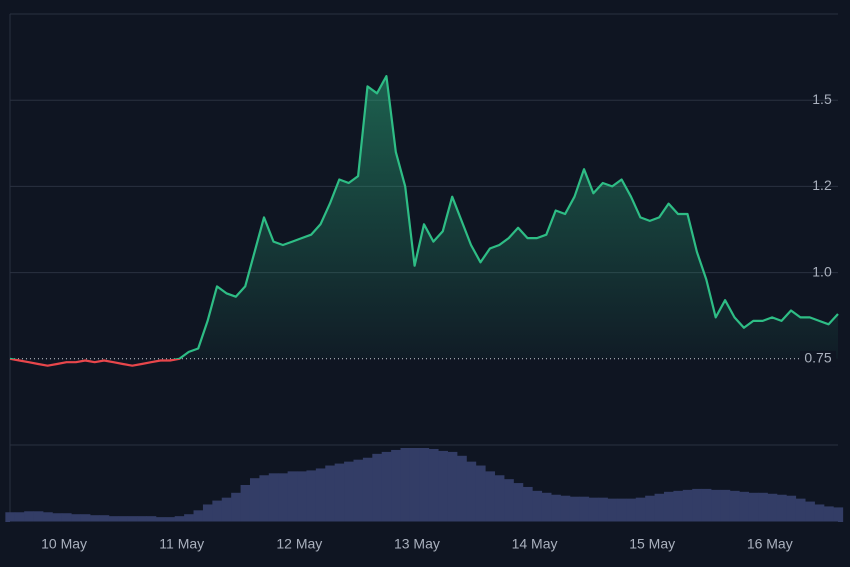 Image resolution: width=850 pixels, height=567 pixels. I want to click on x-tick-label: 14 May, so click(535, 544).